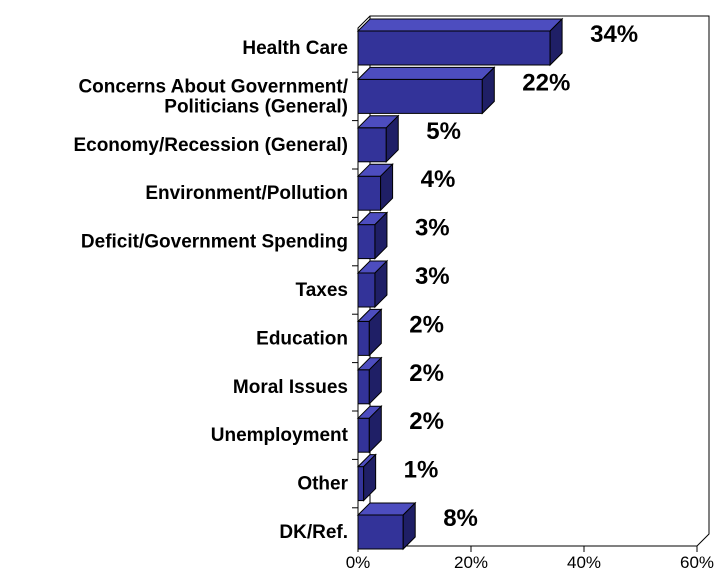 The width and height of the screenshot is (726, 571). Describe the element at coordinates (295, 48) in the screenshot. I see `category-label: Health Care` at that location.